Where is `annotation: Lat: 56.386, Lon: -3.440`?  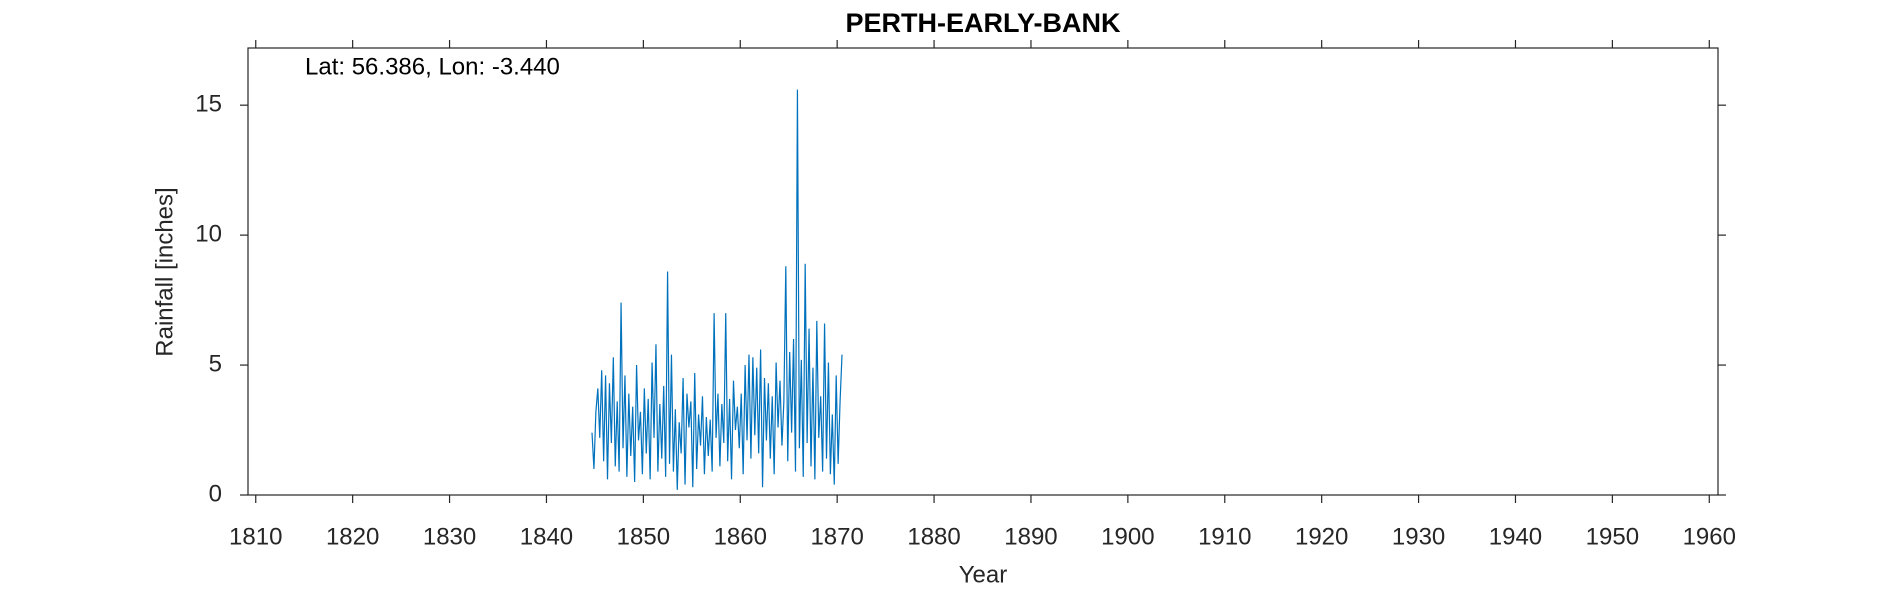
annotation: Lat: 56.386, Lon: -3.440 is located at coordinates (432, 66).